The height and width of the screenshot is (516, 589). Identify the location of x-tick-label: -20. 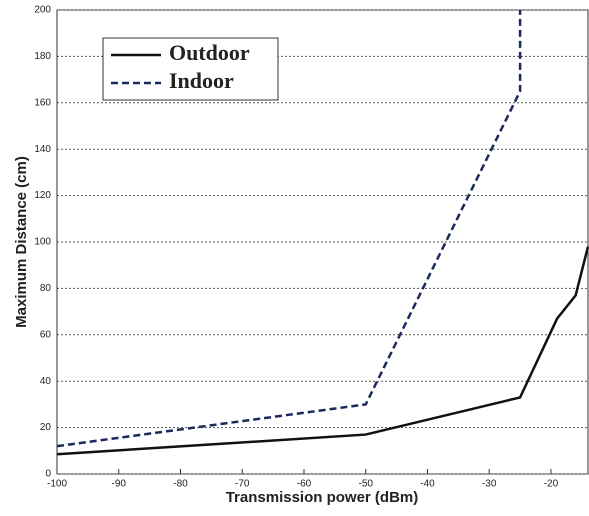
(551, 484).